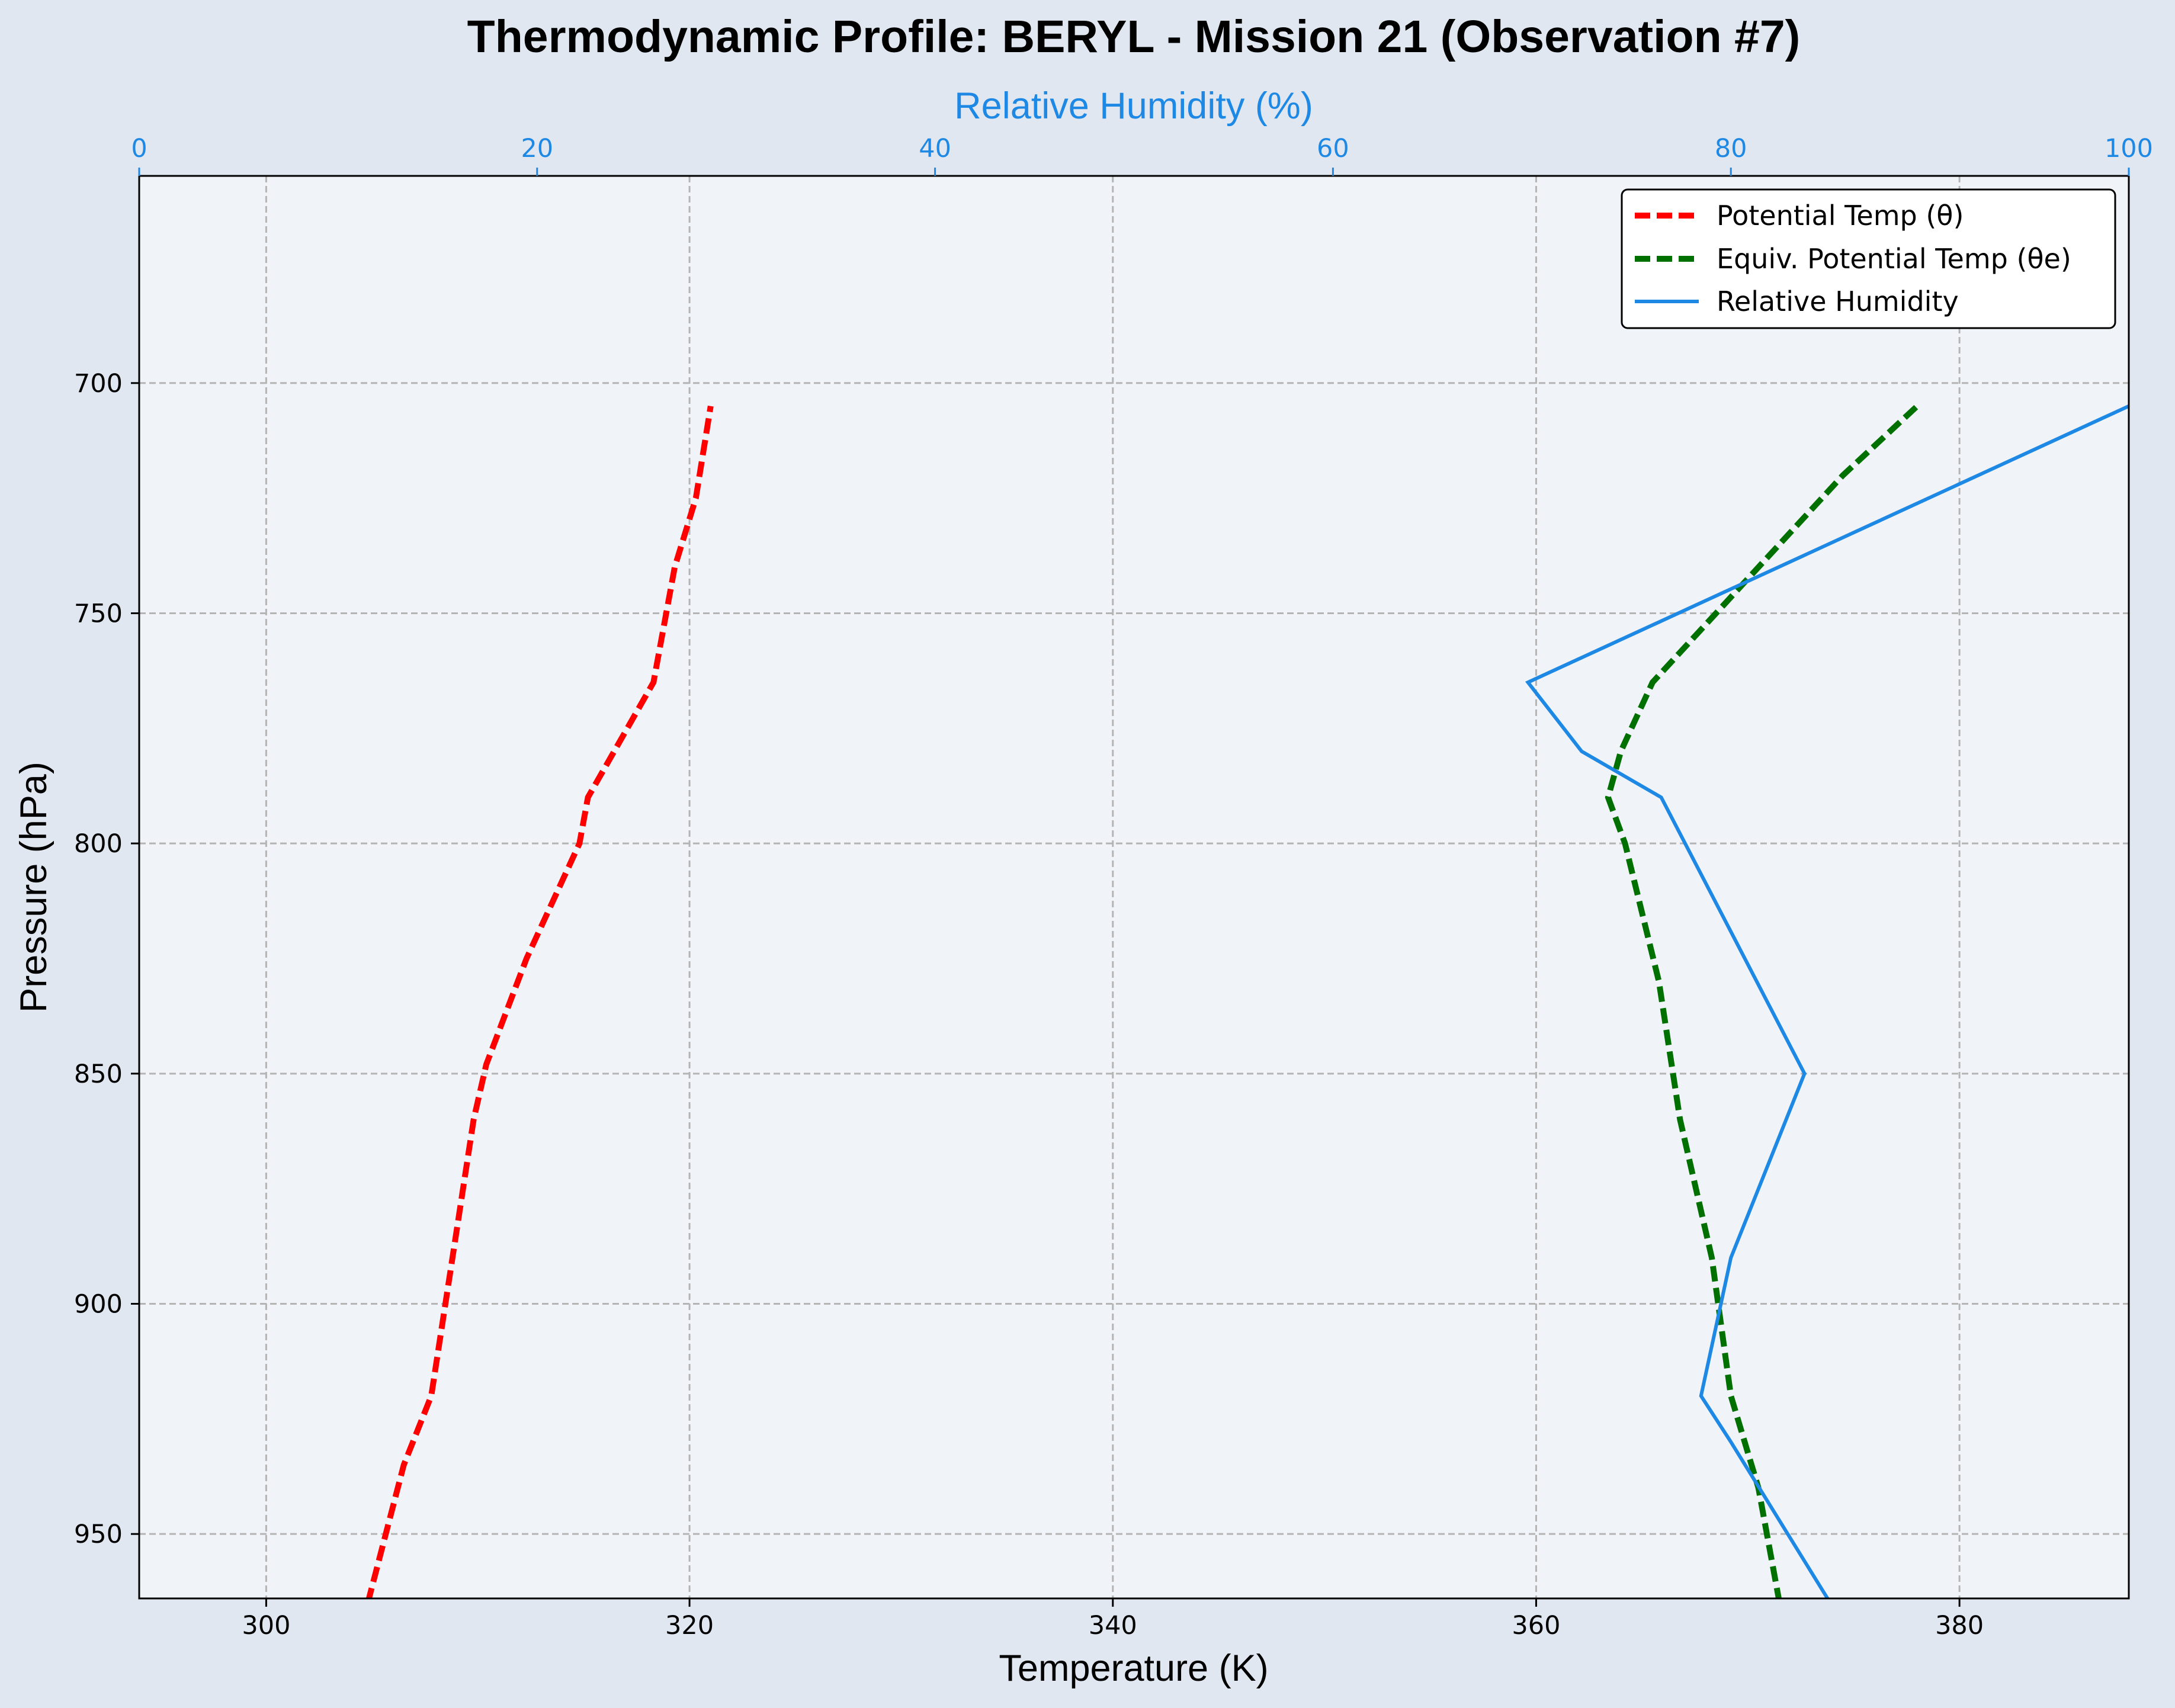  Describe the element at coordinates (1333, 148) in the screenshot. I see `x2-tick-label: 60` at that location.